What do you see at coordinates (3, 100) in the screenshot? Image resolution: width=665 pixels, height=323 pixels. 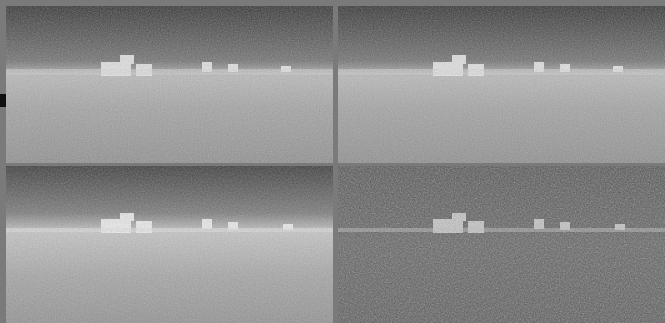 I see `left-edge-marker` at bounding box center [3, 100].